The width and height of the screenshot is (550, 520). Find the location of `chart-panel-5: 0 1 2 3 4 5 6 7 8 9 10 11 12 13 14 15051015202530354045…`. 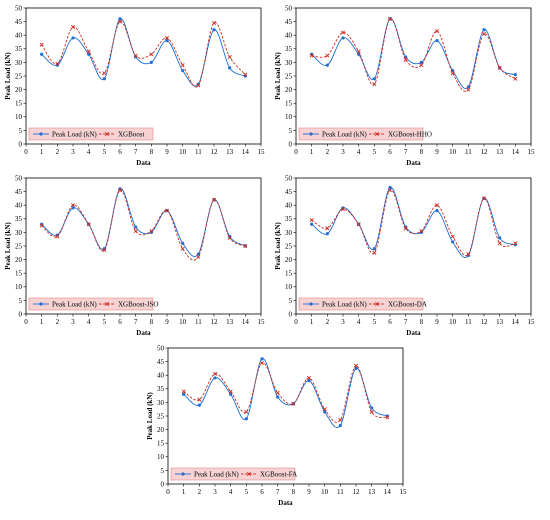

chart-panel-5: 0 1 2 3 4 5 6 7 8 9 10 11 12 13 14 15051015202530354045… is located at coordinates (276, 425).